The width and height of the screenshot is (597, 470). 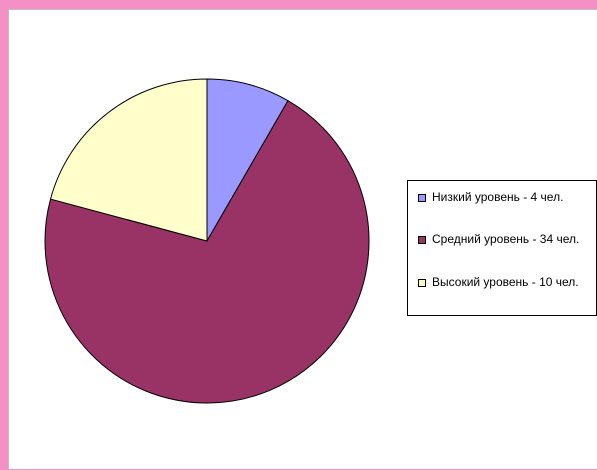 I want to click on legend-label-medium: Средний уровень - 34 чел., so click(x=506, y=239).